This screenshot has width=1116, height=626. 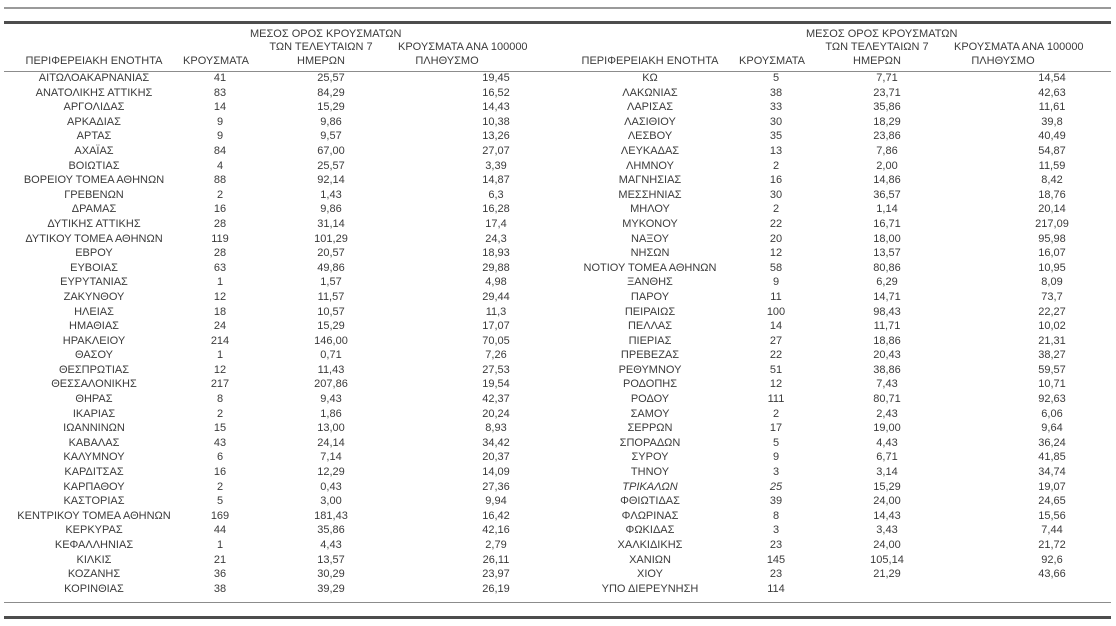 I want to click on avg7-cell: 11,71, so click(x=887, y=326).